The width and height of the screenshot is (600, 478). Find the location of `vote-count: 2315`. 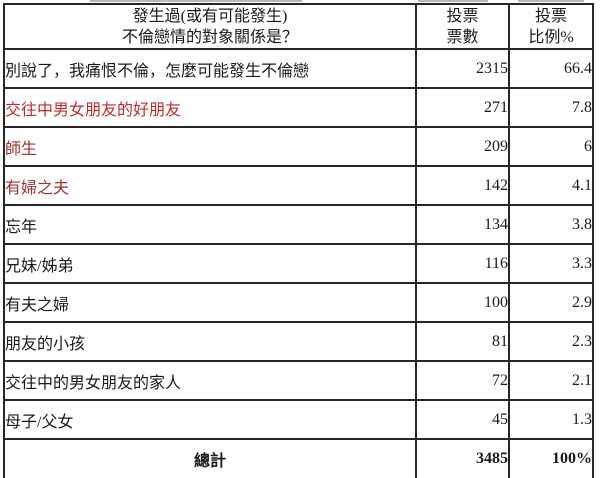

vote-count: 2315 is located at coordinates (462, 68).